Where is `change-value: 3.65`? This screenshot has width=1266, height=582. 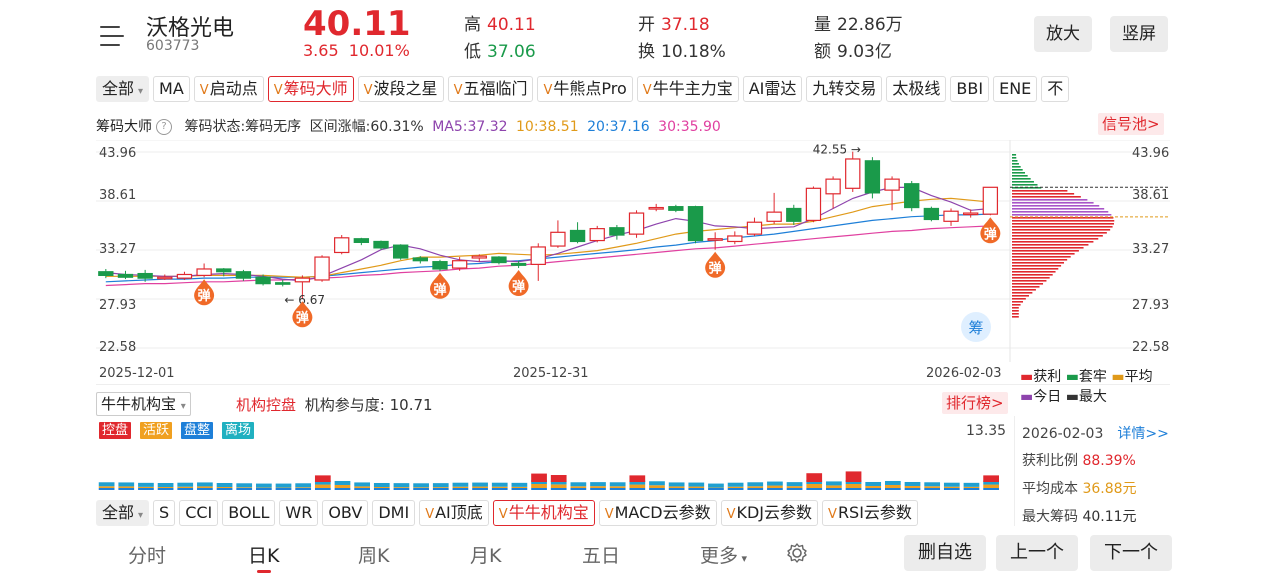
change-value: 3.65 is located at coordinates (321, 50).